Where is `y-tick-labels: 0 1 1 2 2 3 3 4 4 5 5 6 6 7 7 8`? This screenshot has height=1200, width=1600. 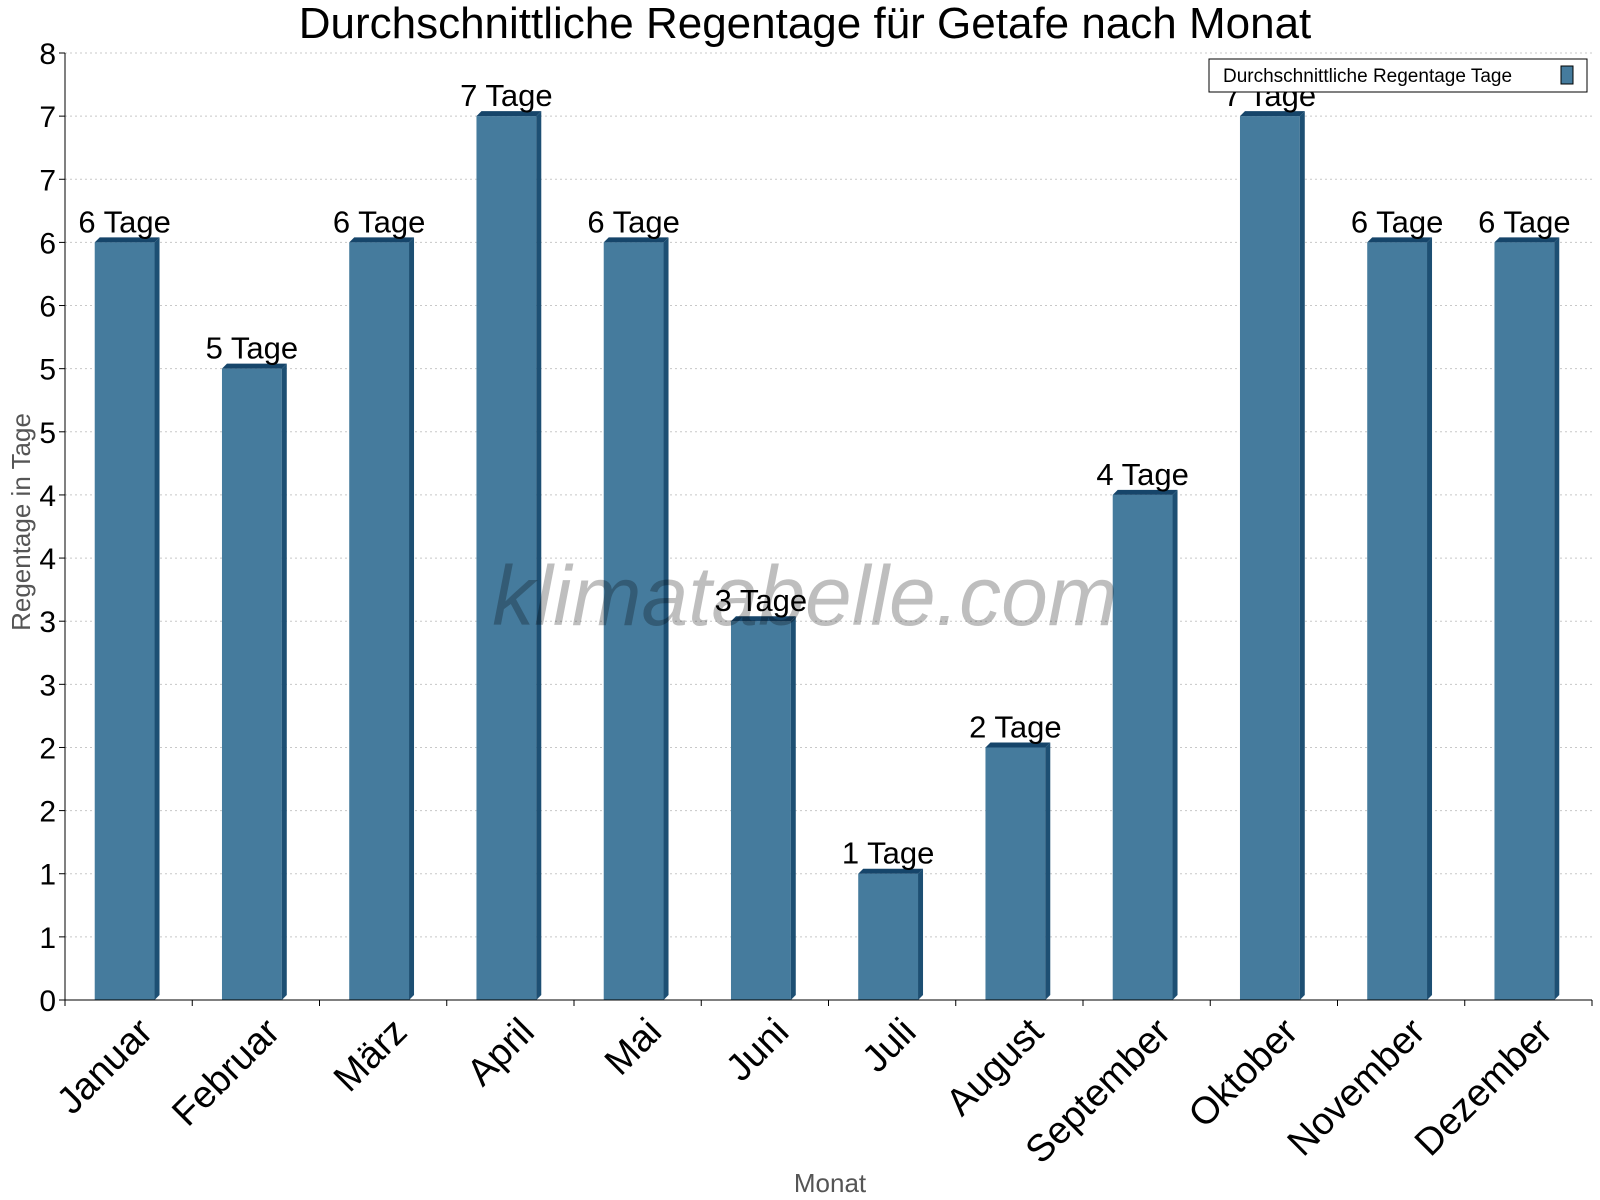 y-tick-labels: 0 1 1 2 2 3 3 4 4 5 5 6 6 7 7 8 is located at coordinates (47, 528).